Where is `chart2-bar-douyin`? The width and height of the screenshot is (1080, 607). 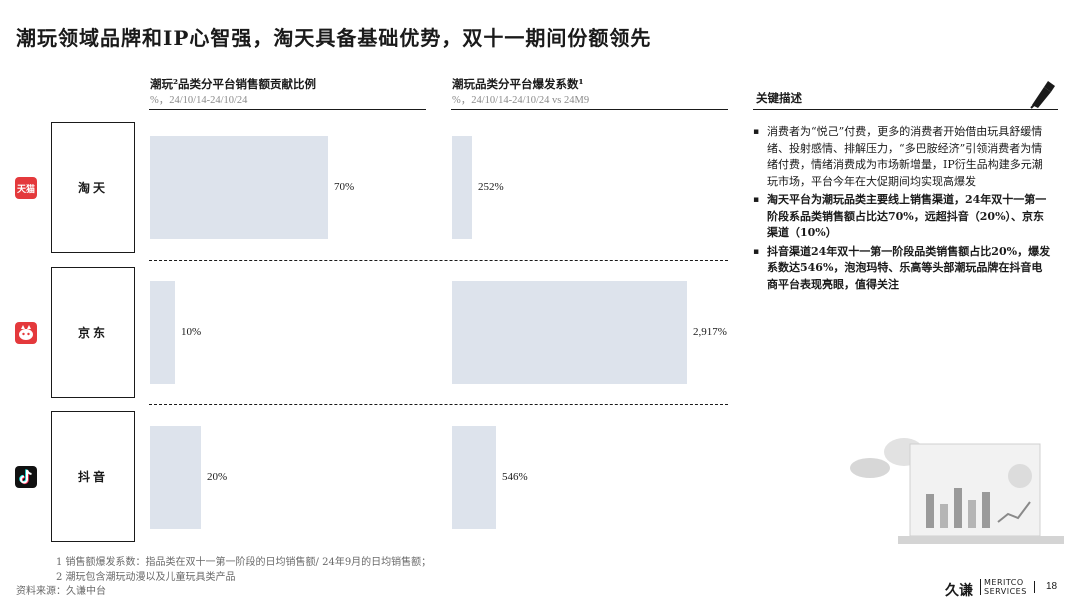 chart2-bar-douyin is located at coordinates (474, 477).